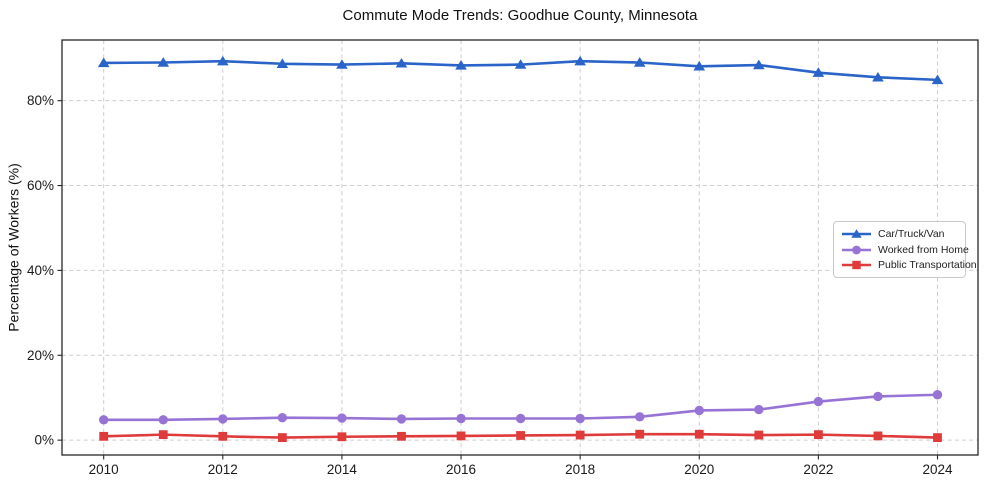  What do you see at coordinates (40, 270) in the screenshot?
I see `y-tick-label: 40%` at bounding box center [40, 270].